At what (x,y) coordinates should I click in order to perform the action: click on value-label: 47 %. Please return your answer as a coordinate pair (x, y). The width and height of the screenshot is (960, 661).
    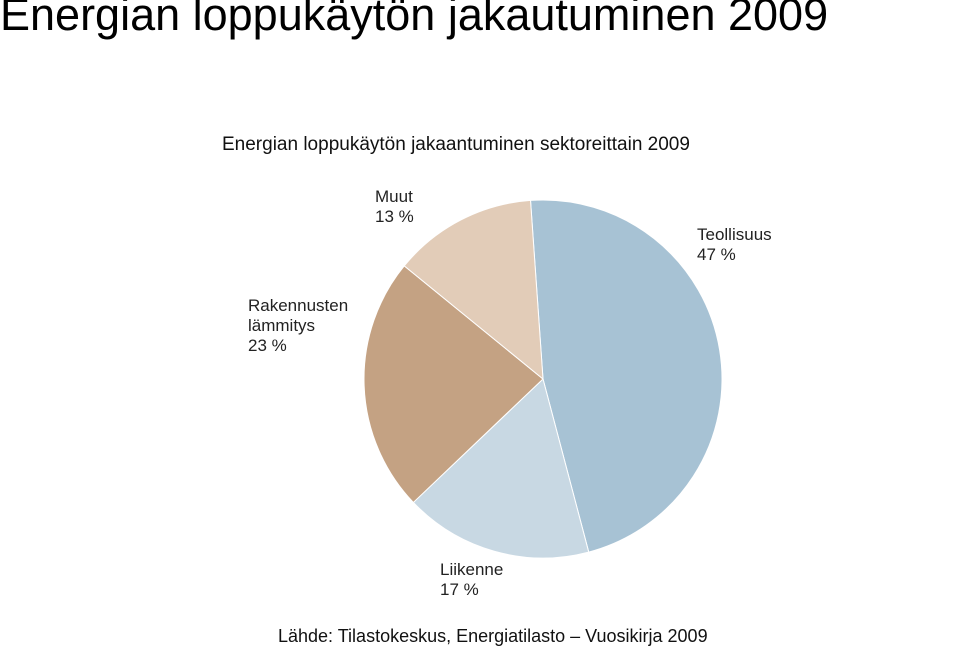
    Looking at the image, I should click on (716, 254).